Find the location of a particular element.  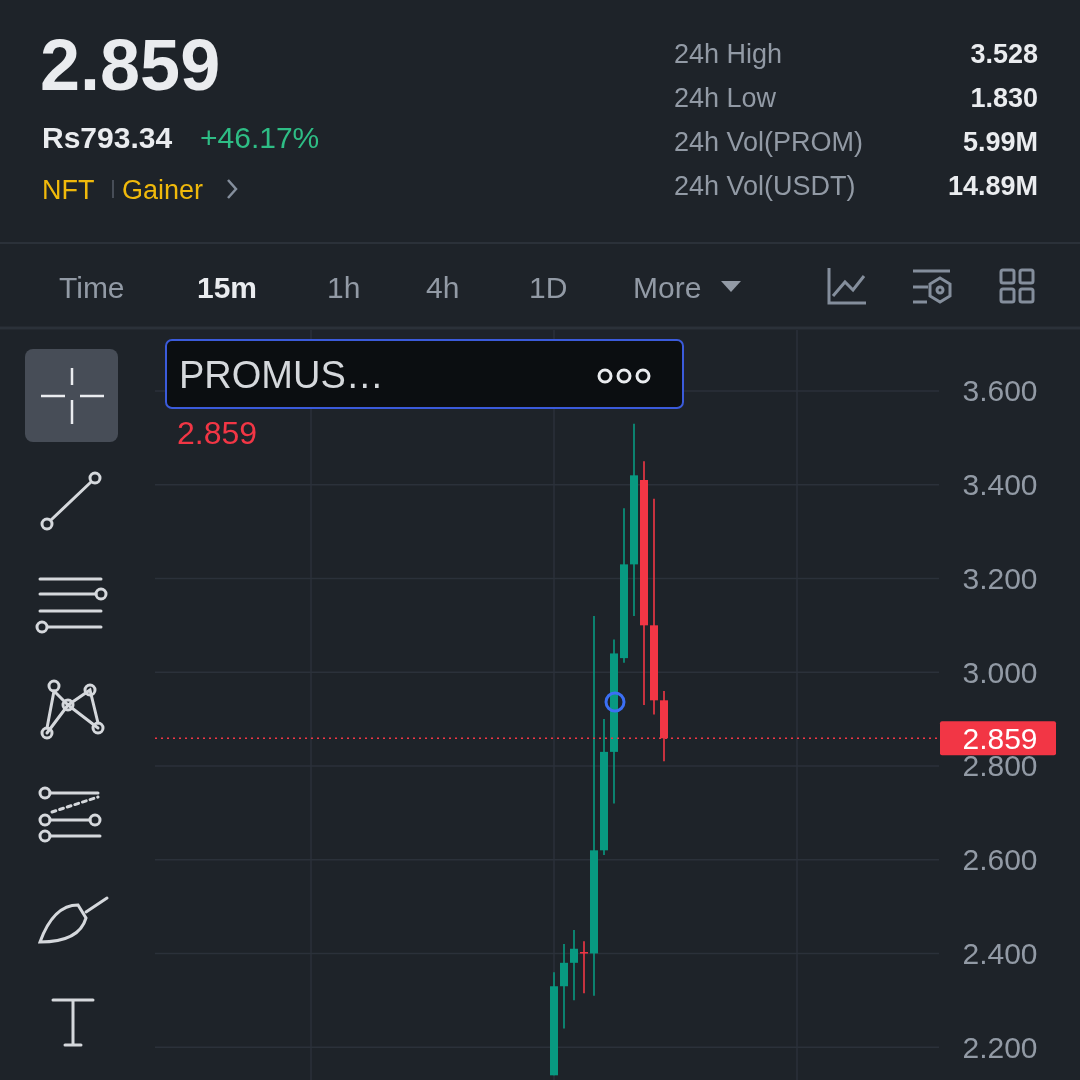

y-tick-label: 3.600 is located at coordinates (1000, 391).